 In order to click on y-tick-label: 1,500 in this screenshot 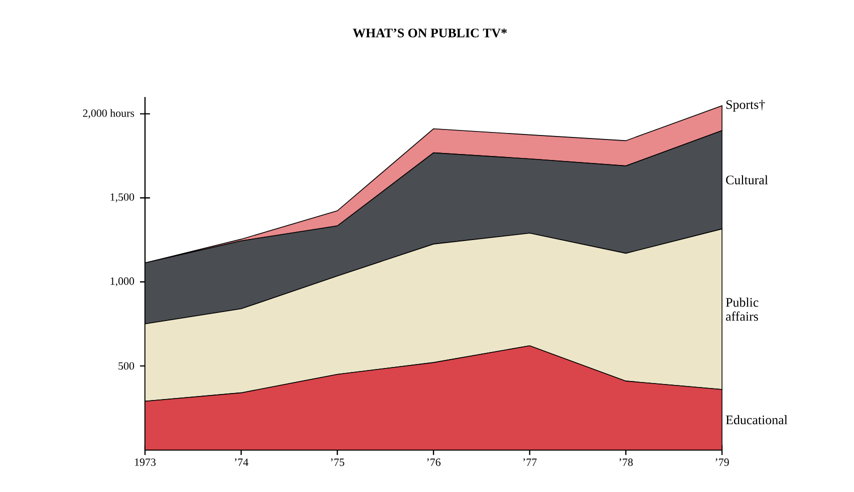, I will do `click(122, 197)`.